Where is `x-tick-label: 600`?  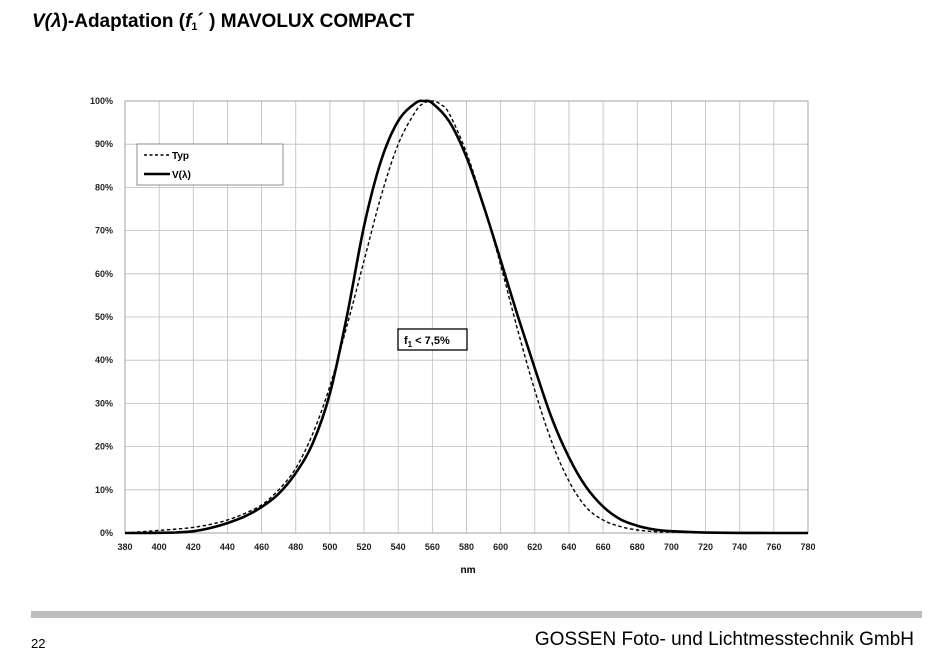
x-tick-label: 600 is located at coordinates (500, 547).